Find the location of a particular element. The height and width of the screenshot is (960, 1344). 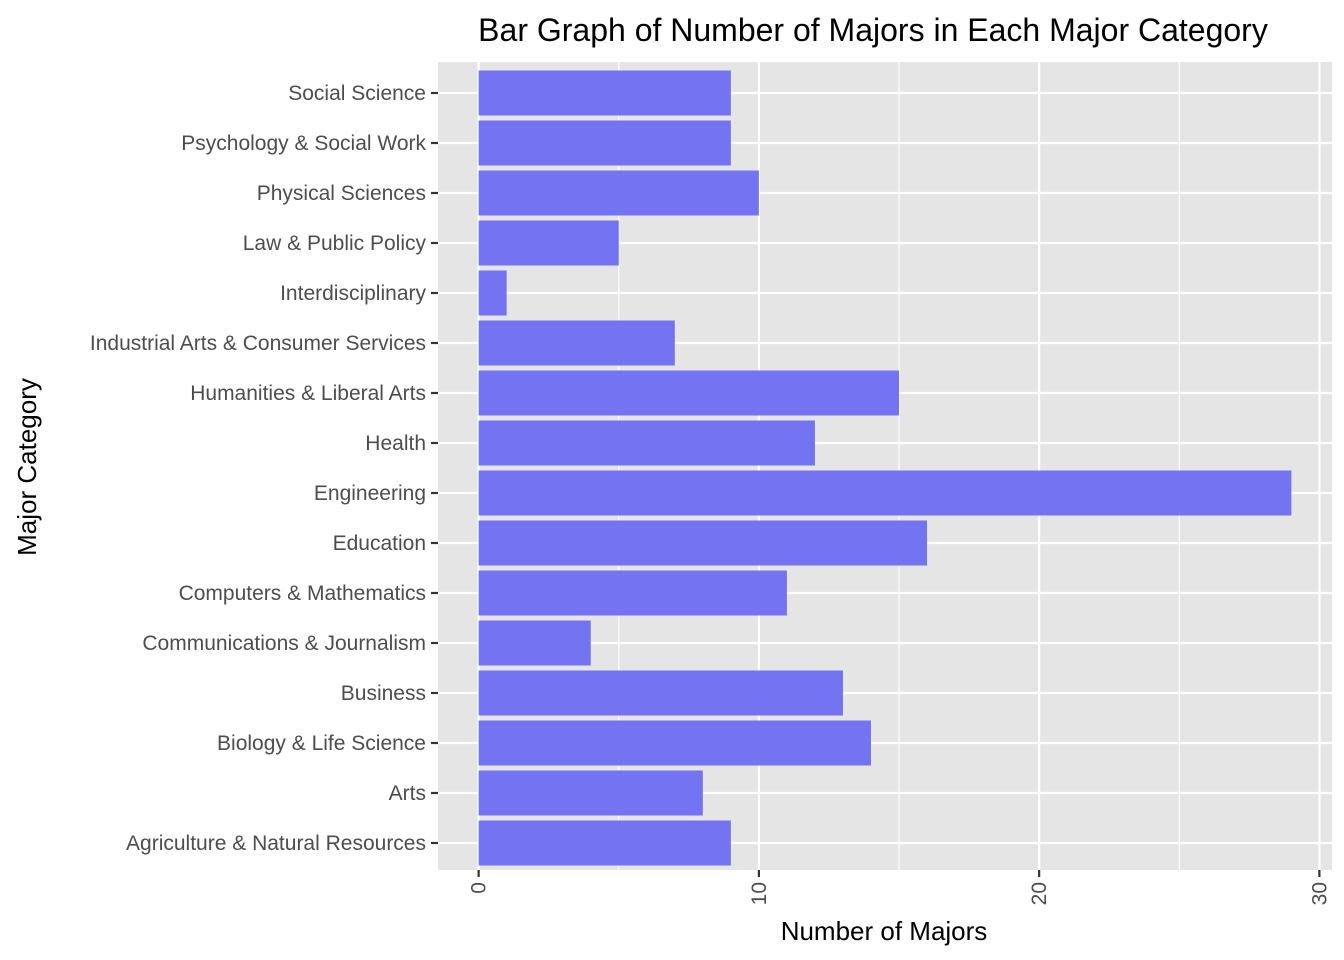

y-tick-label: Physical Sciences is located at coordinates (341, 193).